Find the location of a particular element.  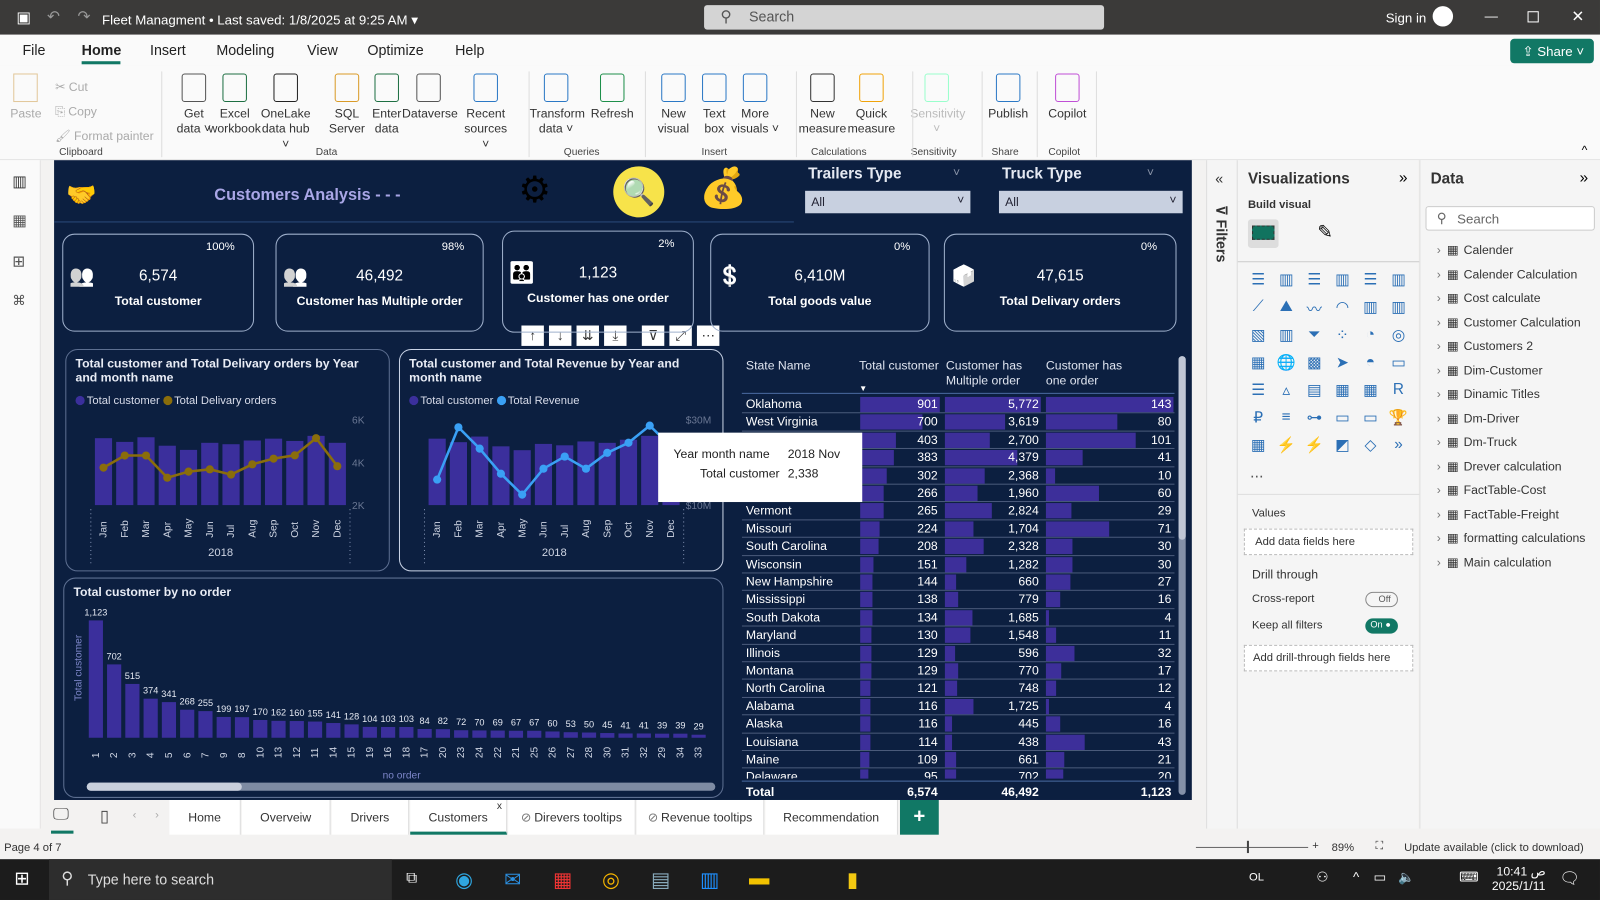

table-row: Delaware 95 702 20 is located at coordinates (958, 774).